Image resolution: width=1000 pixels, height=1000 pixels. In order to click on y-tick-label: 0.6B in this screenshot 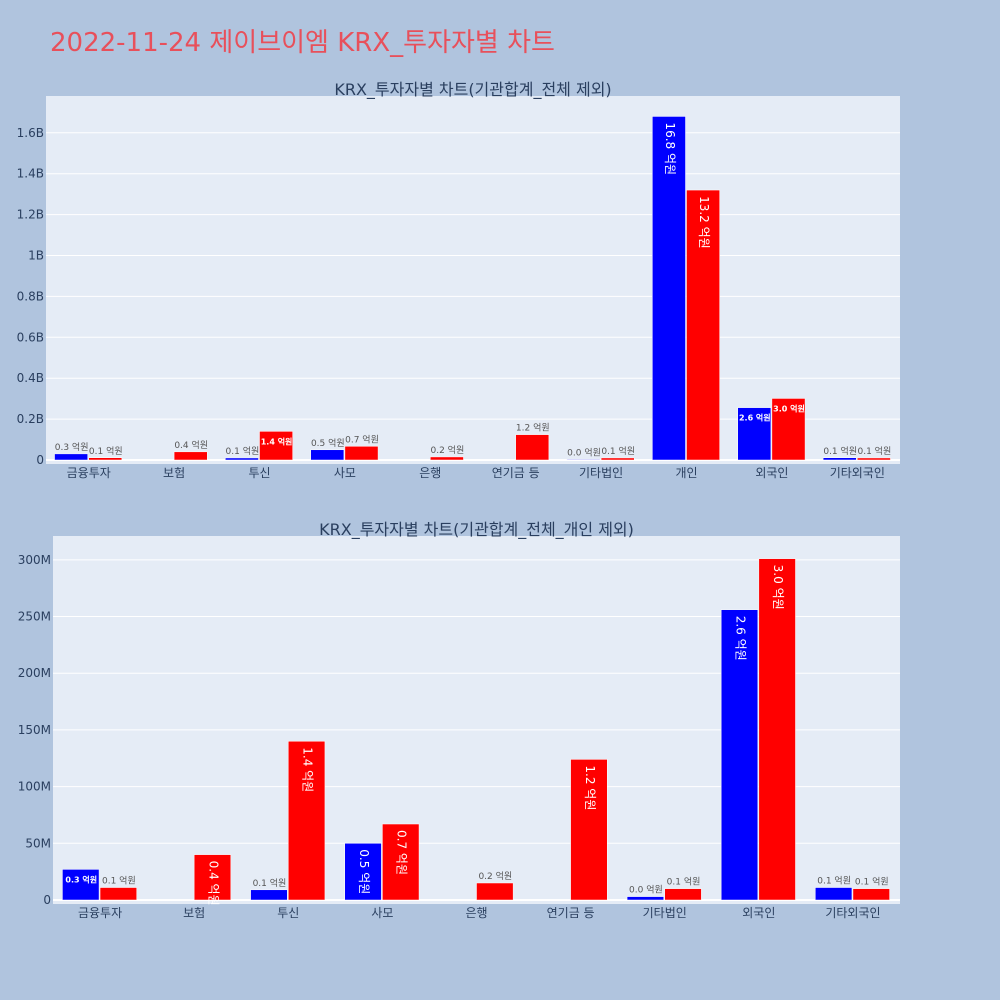, I will do `click(30, 337)`.